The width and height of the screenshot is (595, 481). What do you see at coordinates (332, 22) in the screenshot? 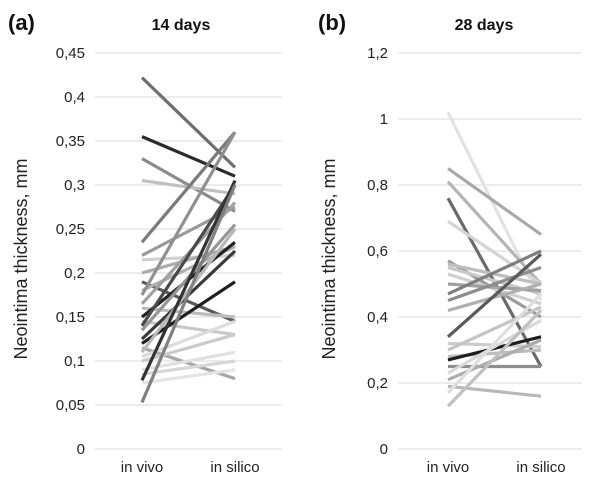
I see `panel-label: (b)` at bounding box center [332, 22].